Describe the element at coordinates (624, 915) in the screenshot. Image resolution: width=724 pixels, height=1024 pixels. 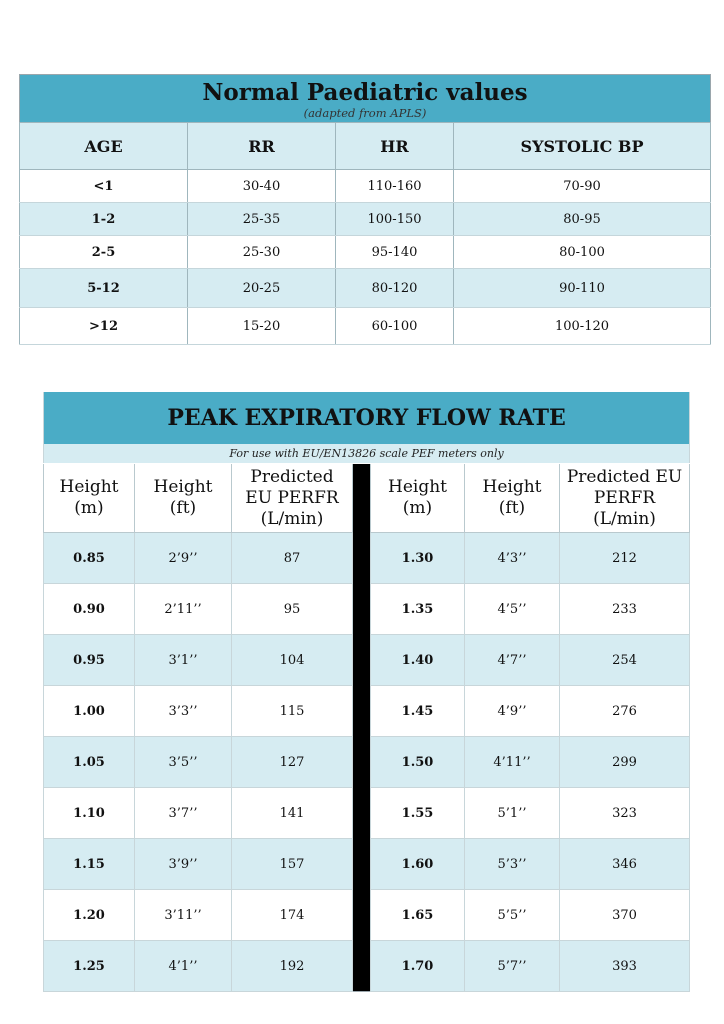
I see `pefr-cell: 370` at that location.